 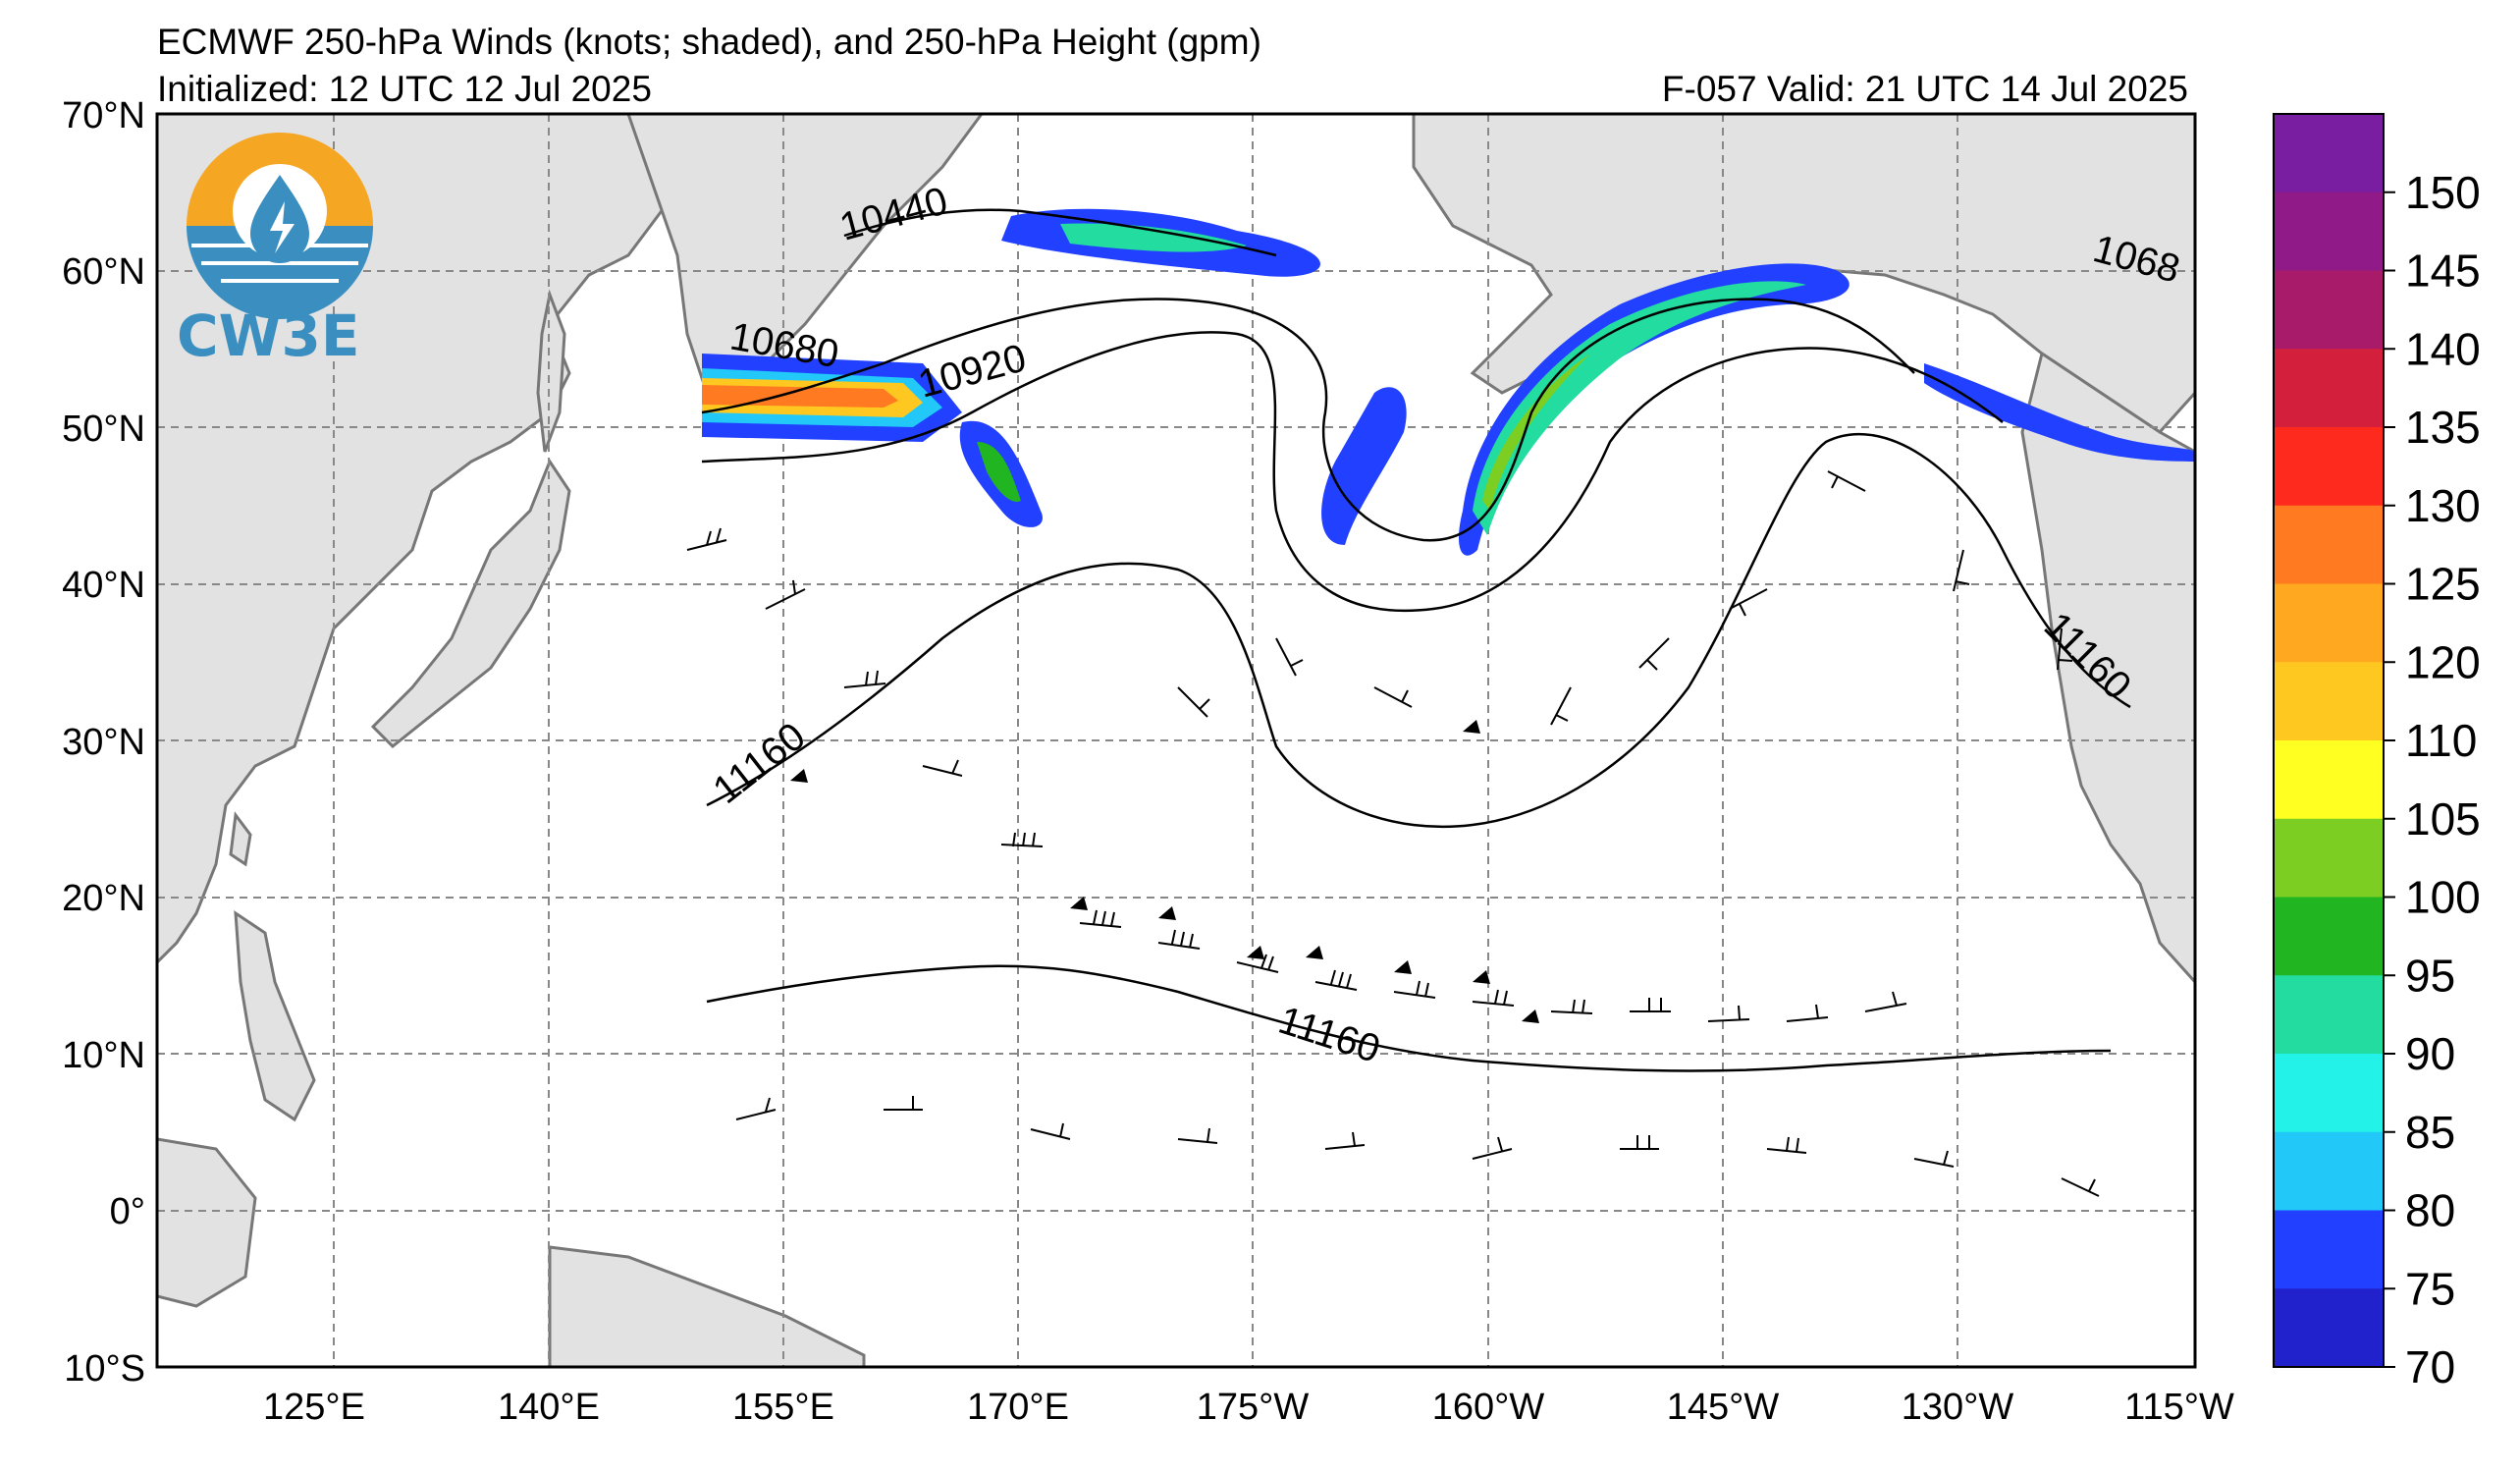 What do you see at coordinates (1253, 1407) in the screenshot?
I see `lon-tick-label: 175°W` at bounding box center [1253, 1407].